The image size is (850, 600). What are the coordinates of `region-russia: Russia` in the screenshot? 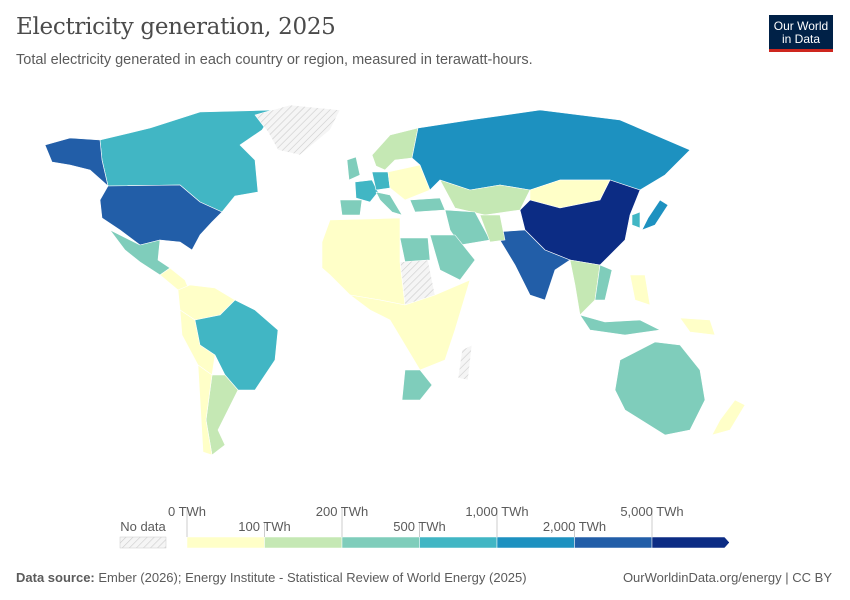 It's located at (551, 150).